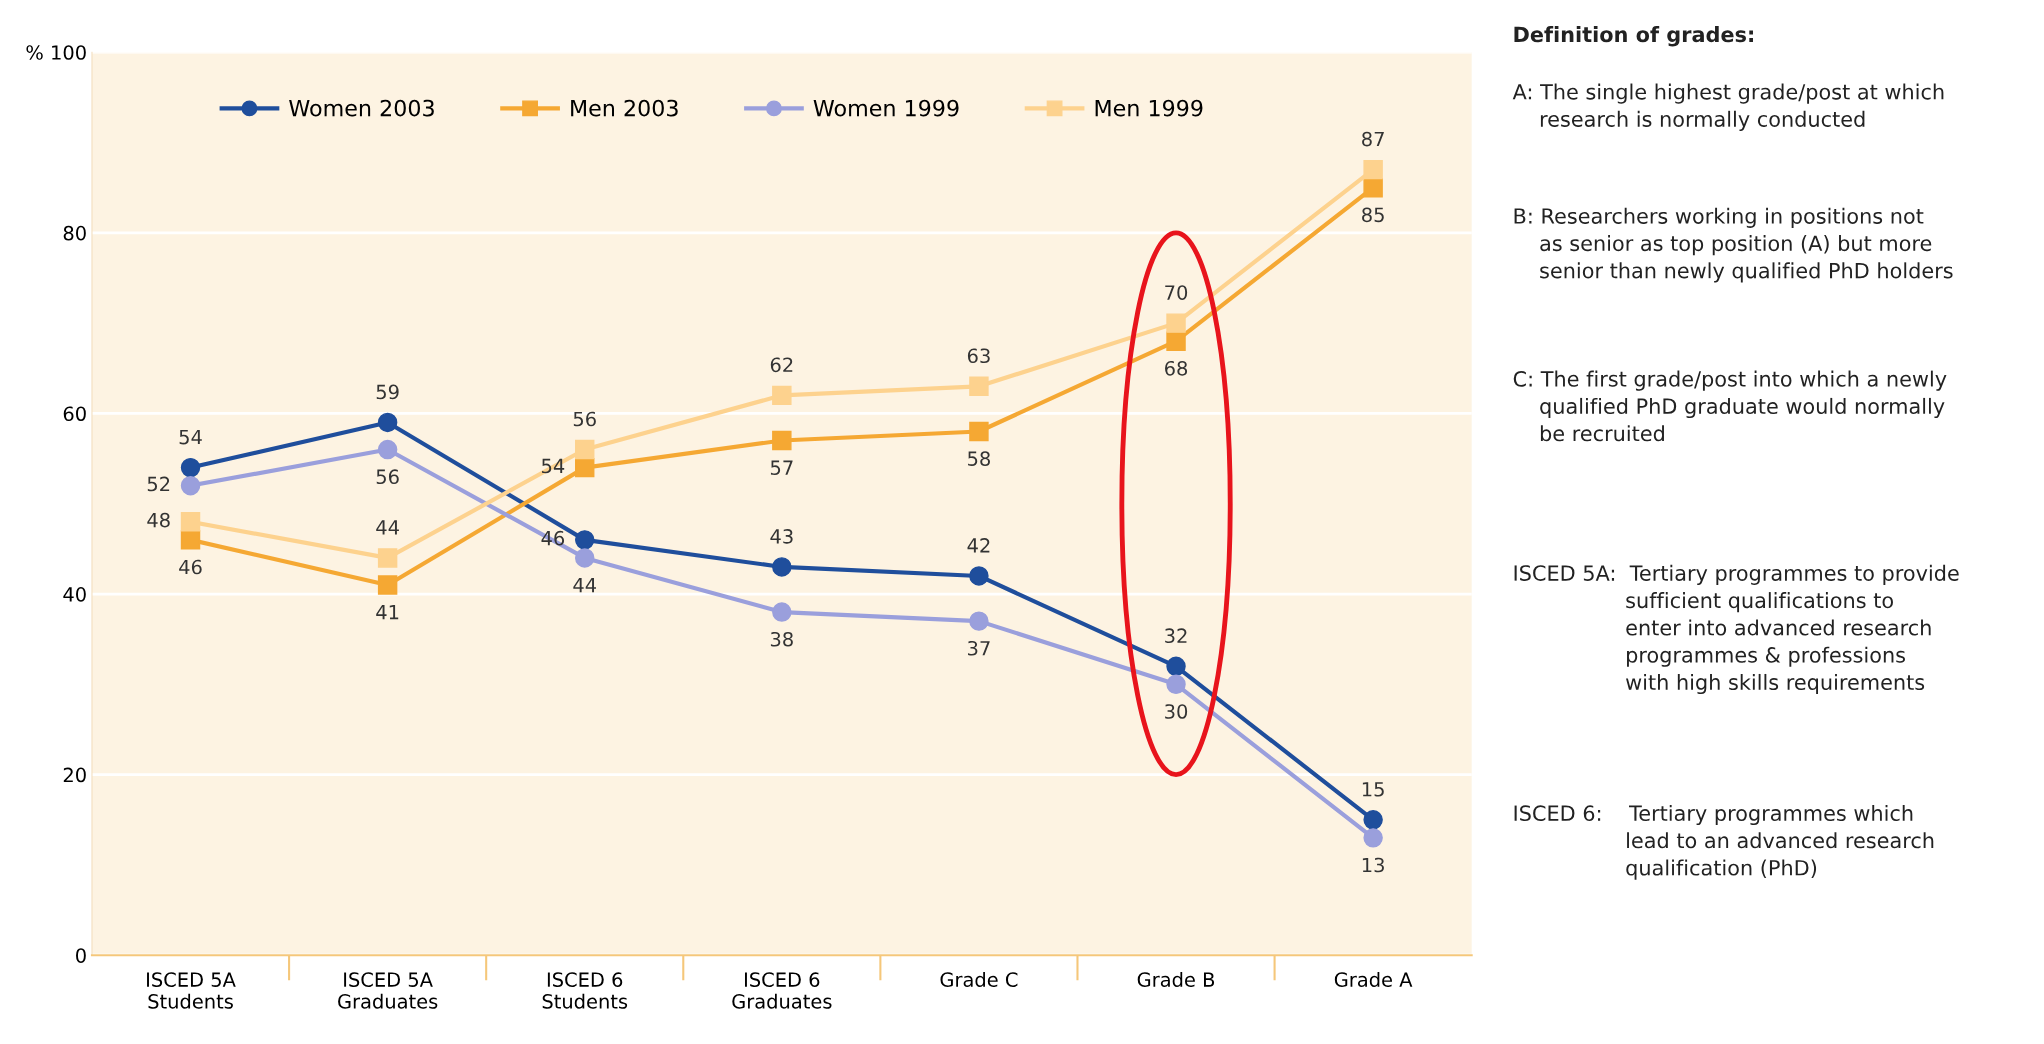 This screenshot has height=1044, width=2044. Describe the element at coordinates (978, 545) in the screenshot. I see `data-label: 42` at that location.